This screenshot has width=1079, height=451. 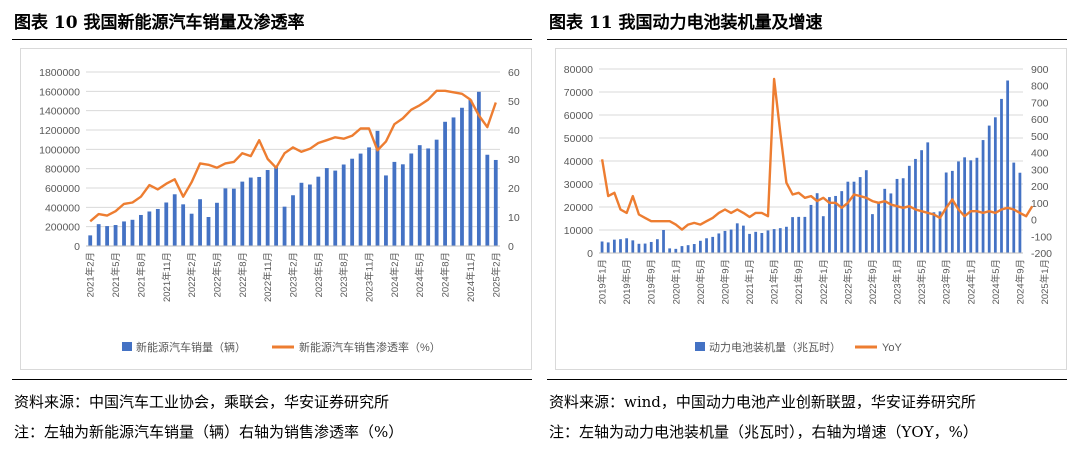 I want to click on y-left-tick-label: 600000, so click(x=62, y=189).